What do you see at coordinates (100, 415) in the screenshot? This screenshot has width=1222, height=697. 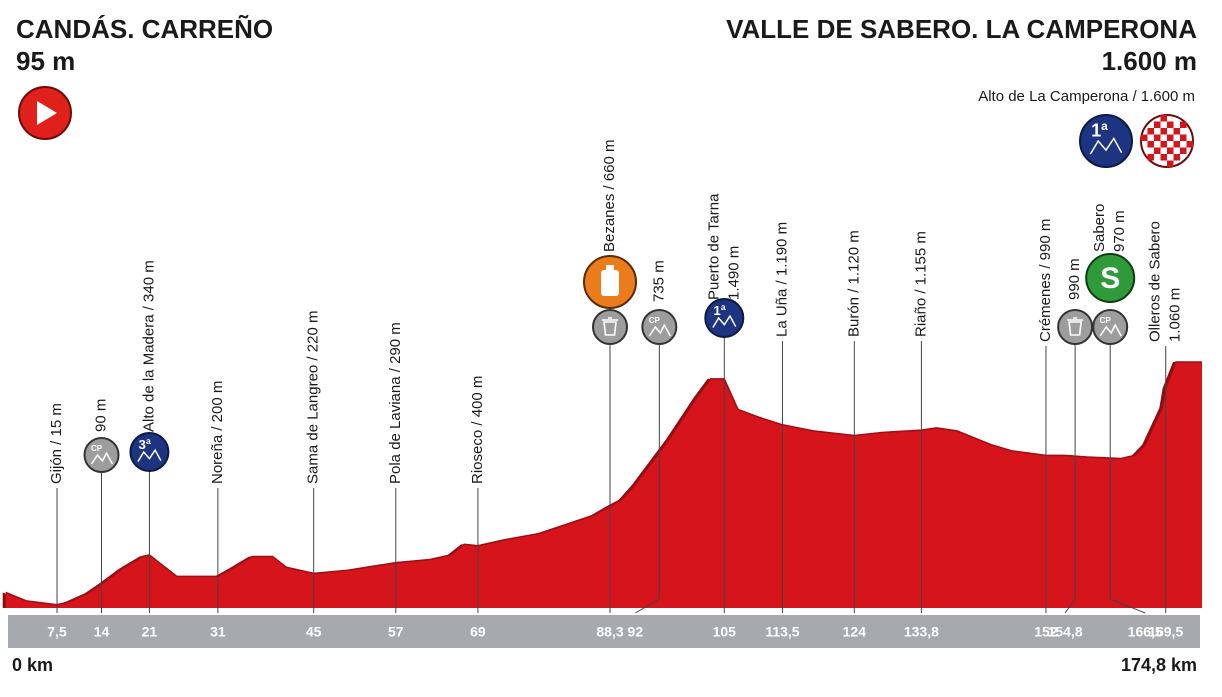 I see `place-label: 90 m` at bounding box center [100, 415].